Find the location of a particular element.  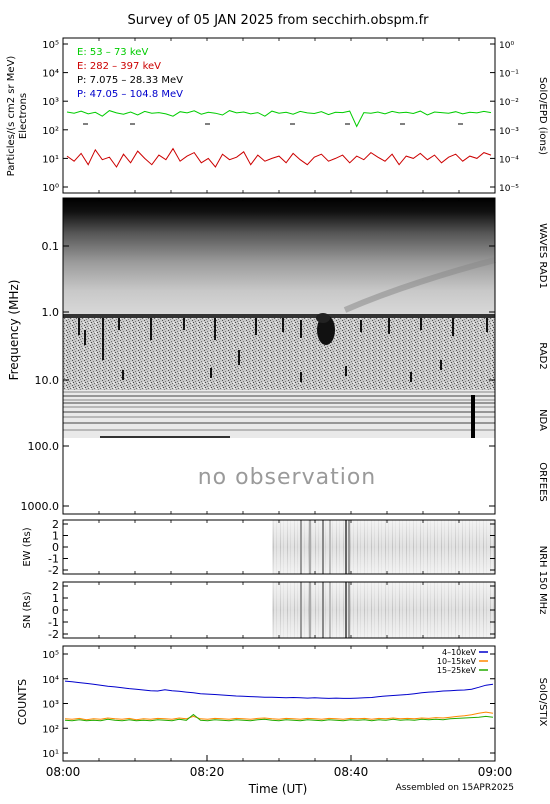

nrh-ew-ticks: 210-1-2 is located at coordinates (271, 547).